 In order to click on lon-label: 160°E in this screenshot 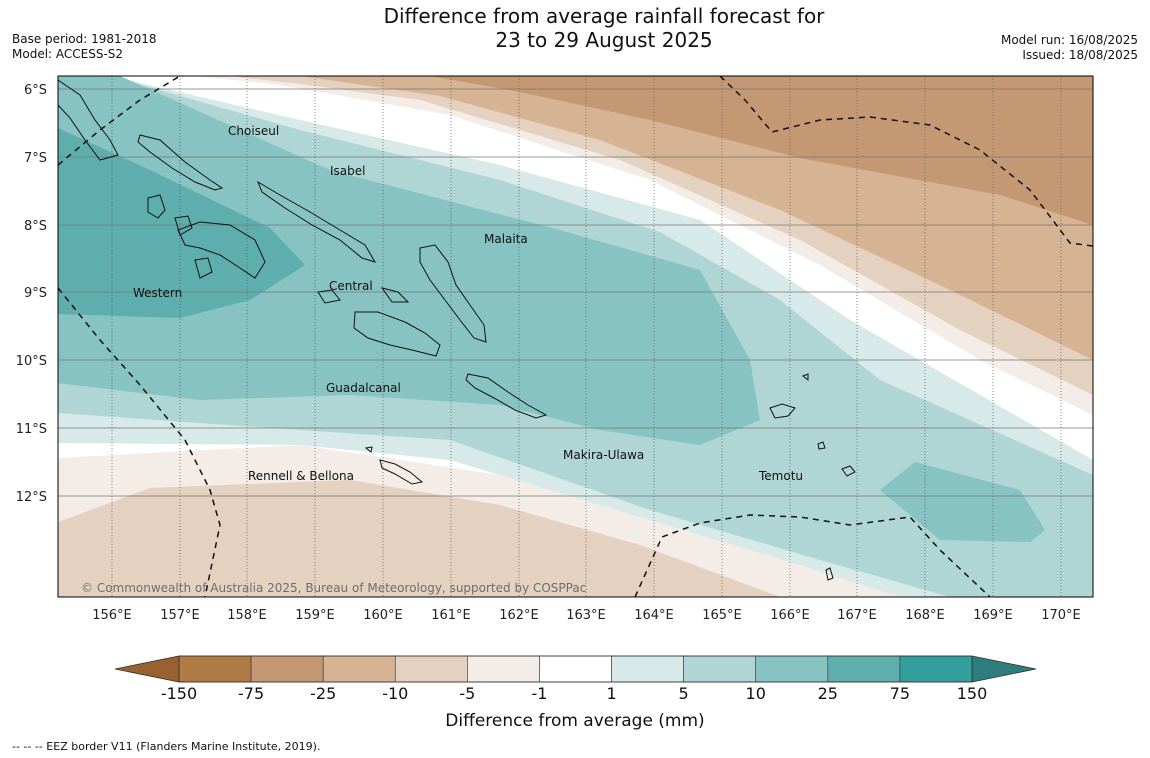, I will do `click(383, 615)`.